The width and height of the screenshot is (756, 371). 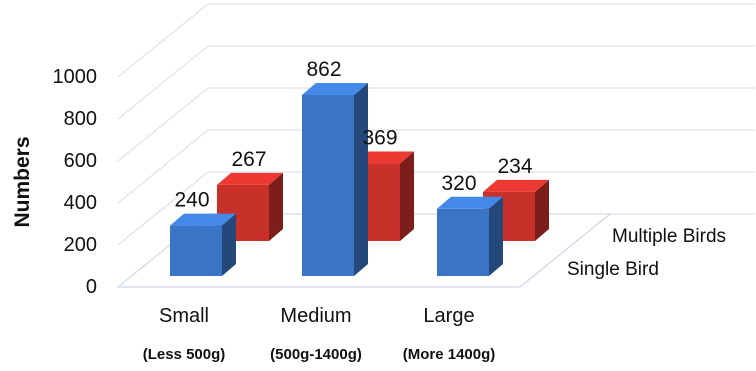 I want to click on bar-single-bird-small, so click(x=203, y=244).